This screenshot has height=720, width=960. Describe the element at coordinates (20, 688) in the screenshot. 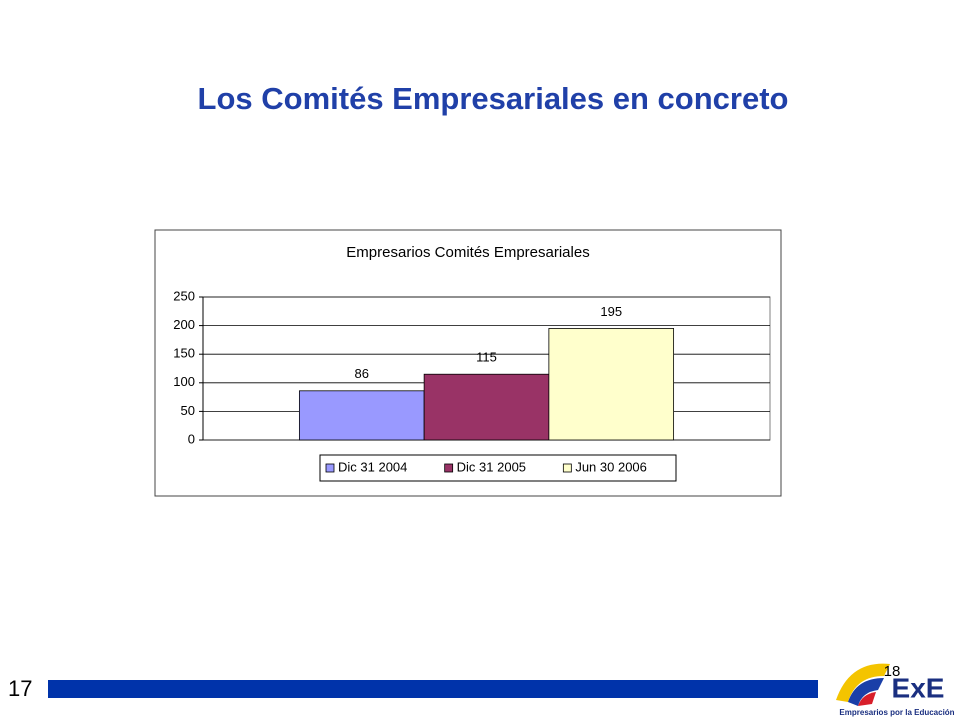

I see `page-number: 17` at that location.